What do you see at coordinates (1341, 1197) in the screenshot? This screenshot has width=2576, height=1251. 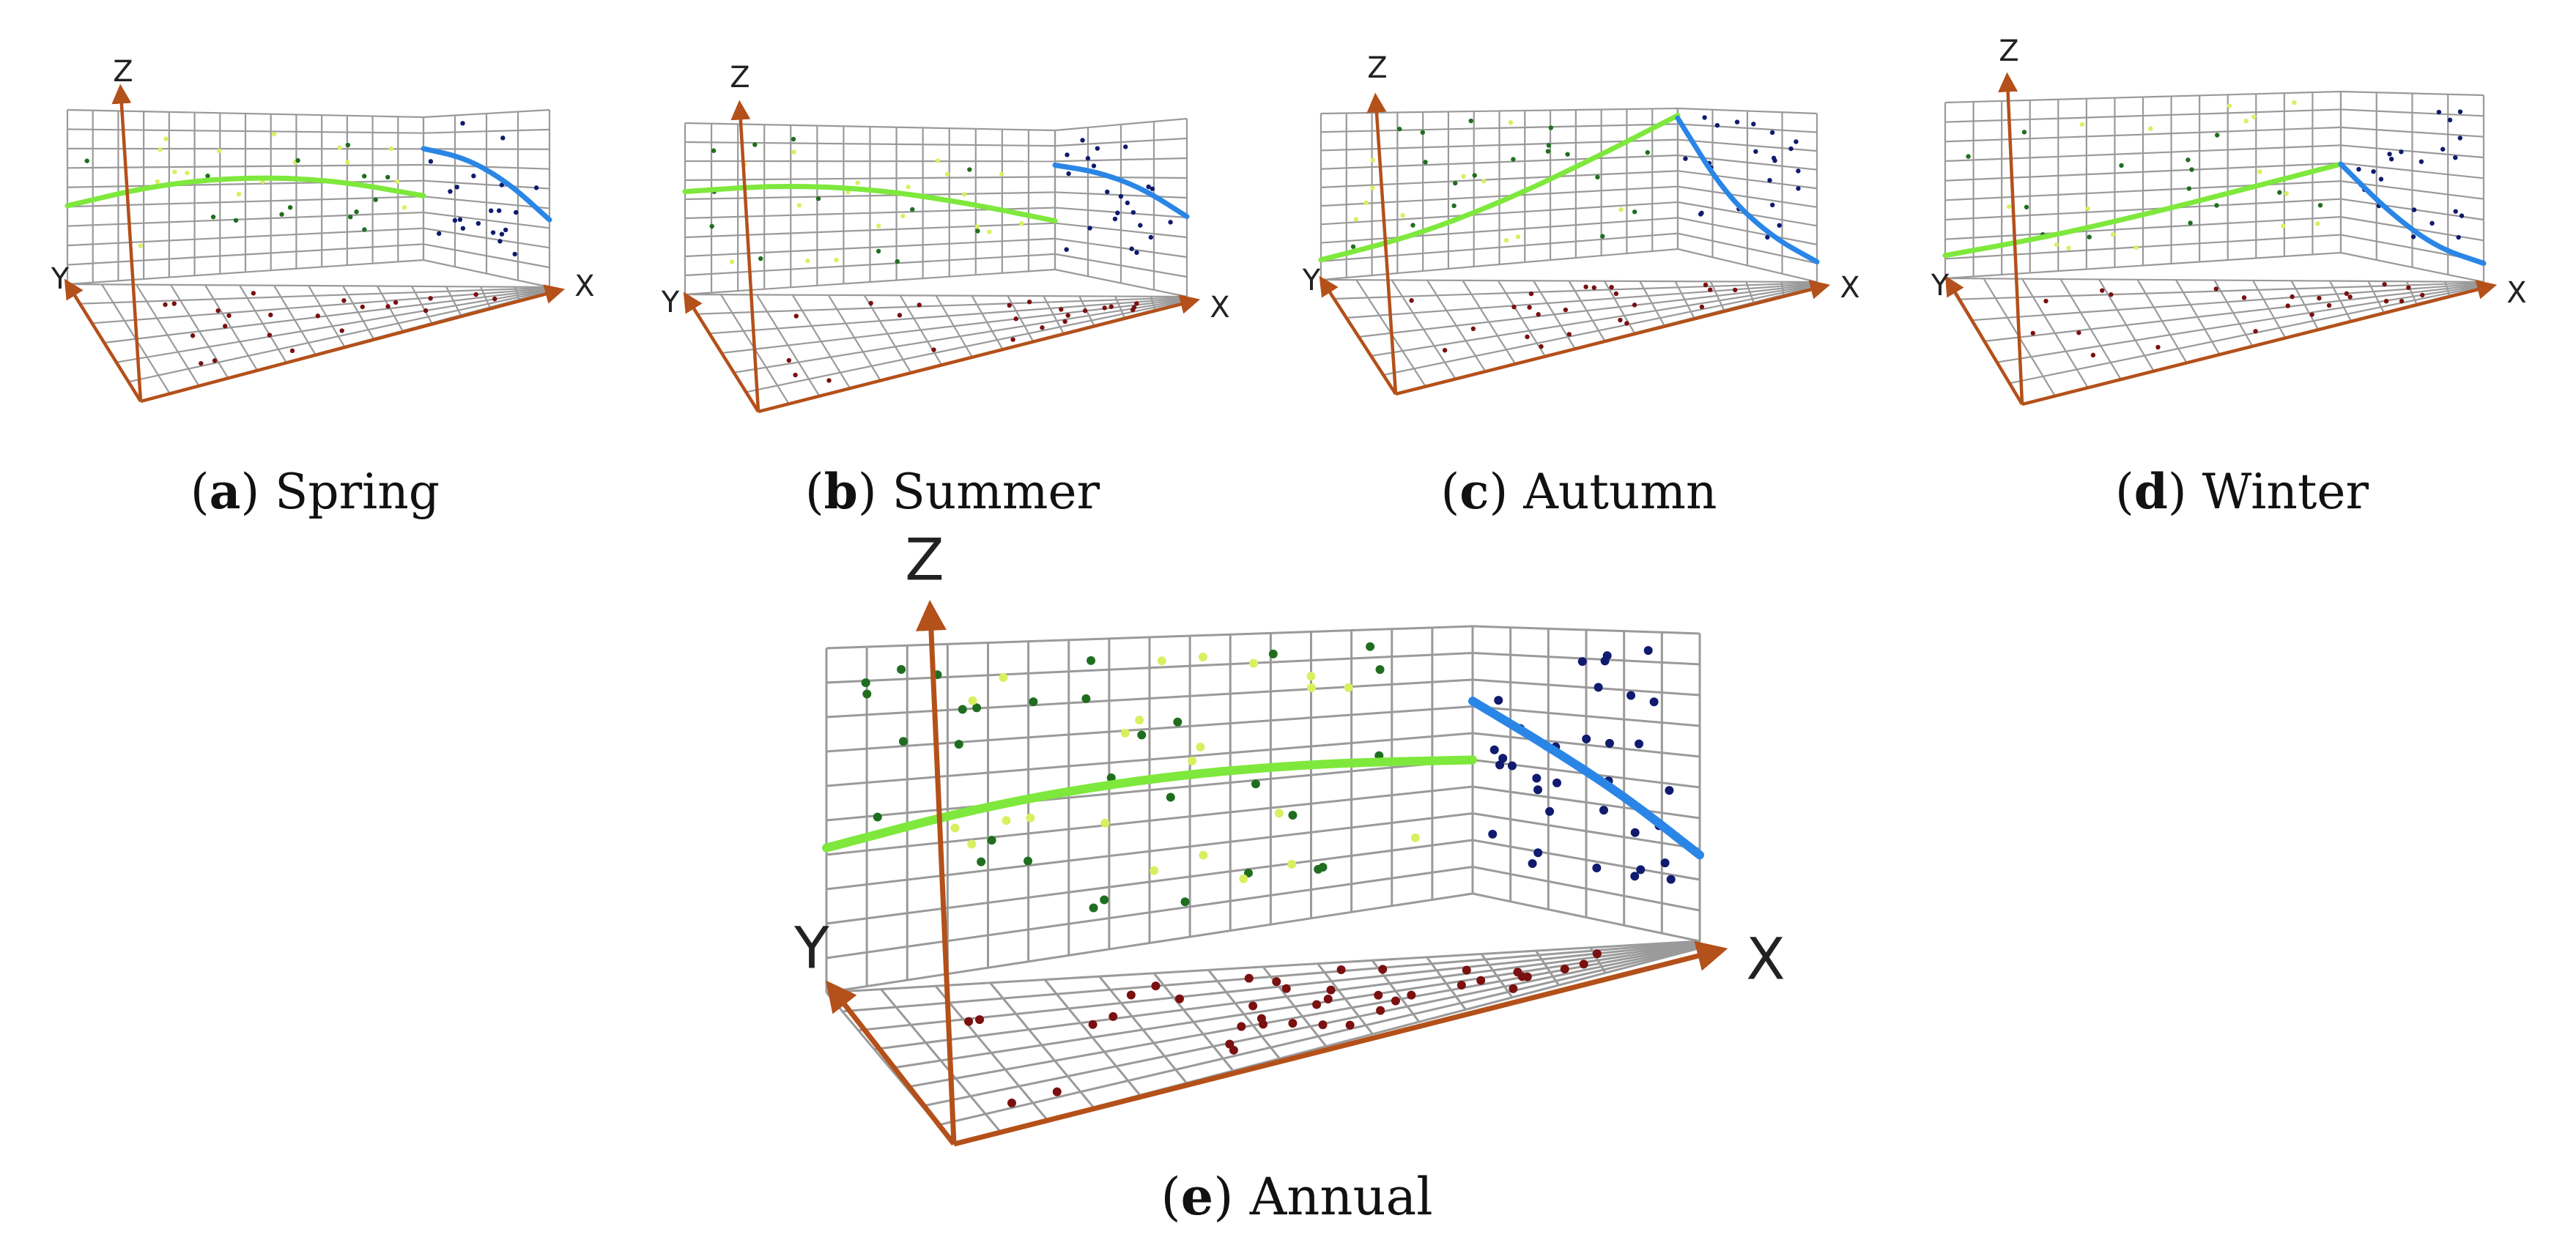 I see `caption-text: Annual` at bounding box center [1341, 1197].